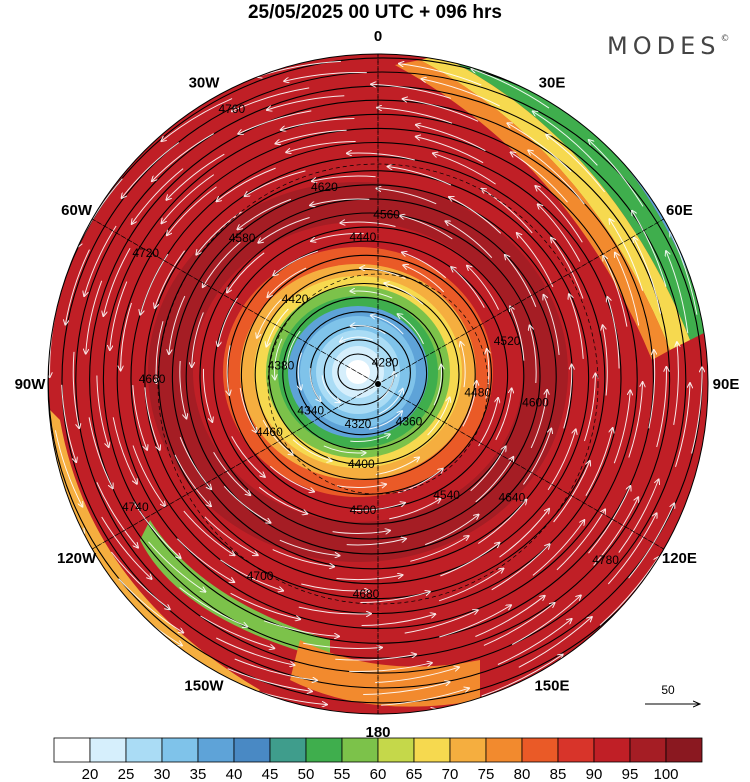 The width and height of the screenshot is (750, 782). Describe the element at coordinates (270, 774) in the screenshot. I see `colorbar-label: 45` at that location.